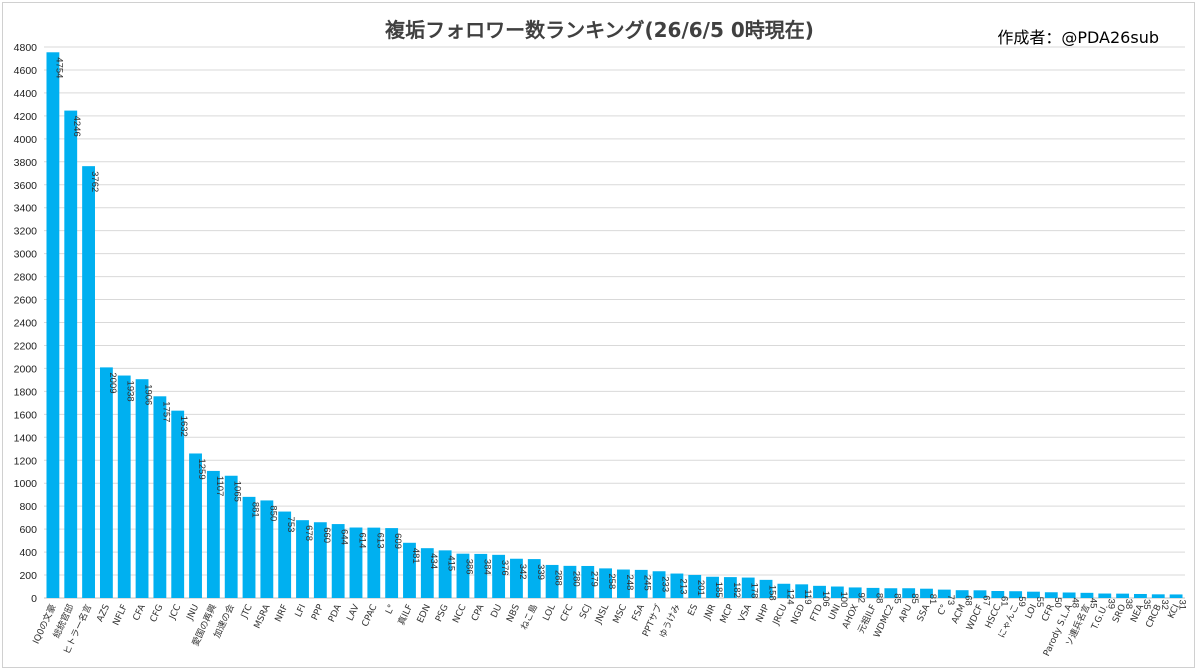  What do you see at coordinates (763, 614) in the screenshot?
I see `x-tick-label: NHP` at bounding box center [763, 614].